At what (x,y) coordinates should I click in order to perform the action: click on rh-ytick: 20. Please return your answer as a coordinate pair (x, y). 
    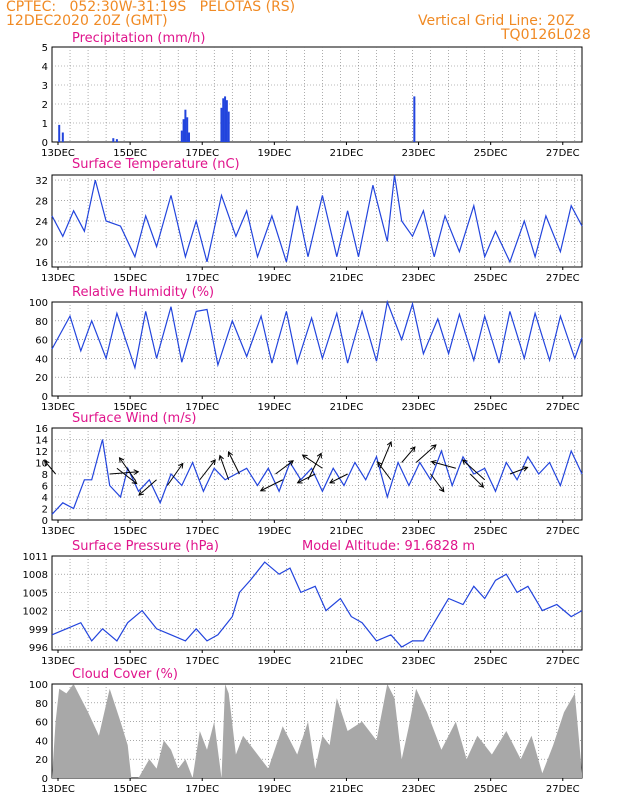
    Looking at the image, I should click on (41, 378).